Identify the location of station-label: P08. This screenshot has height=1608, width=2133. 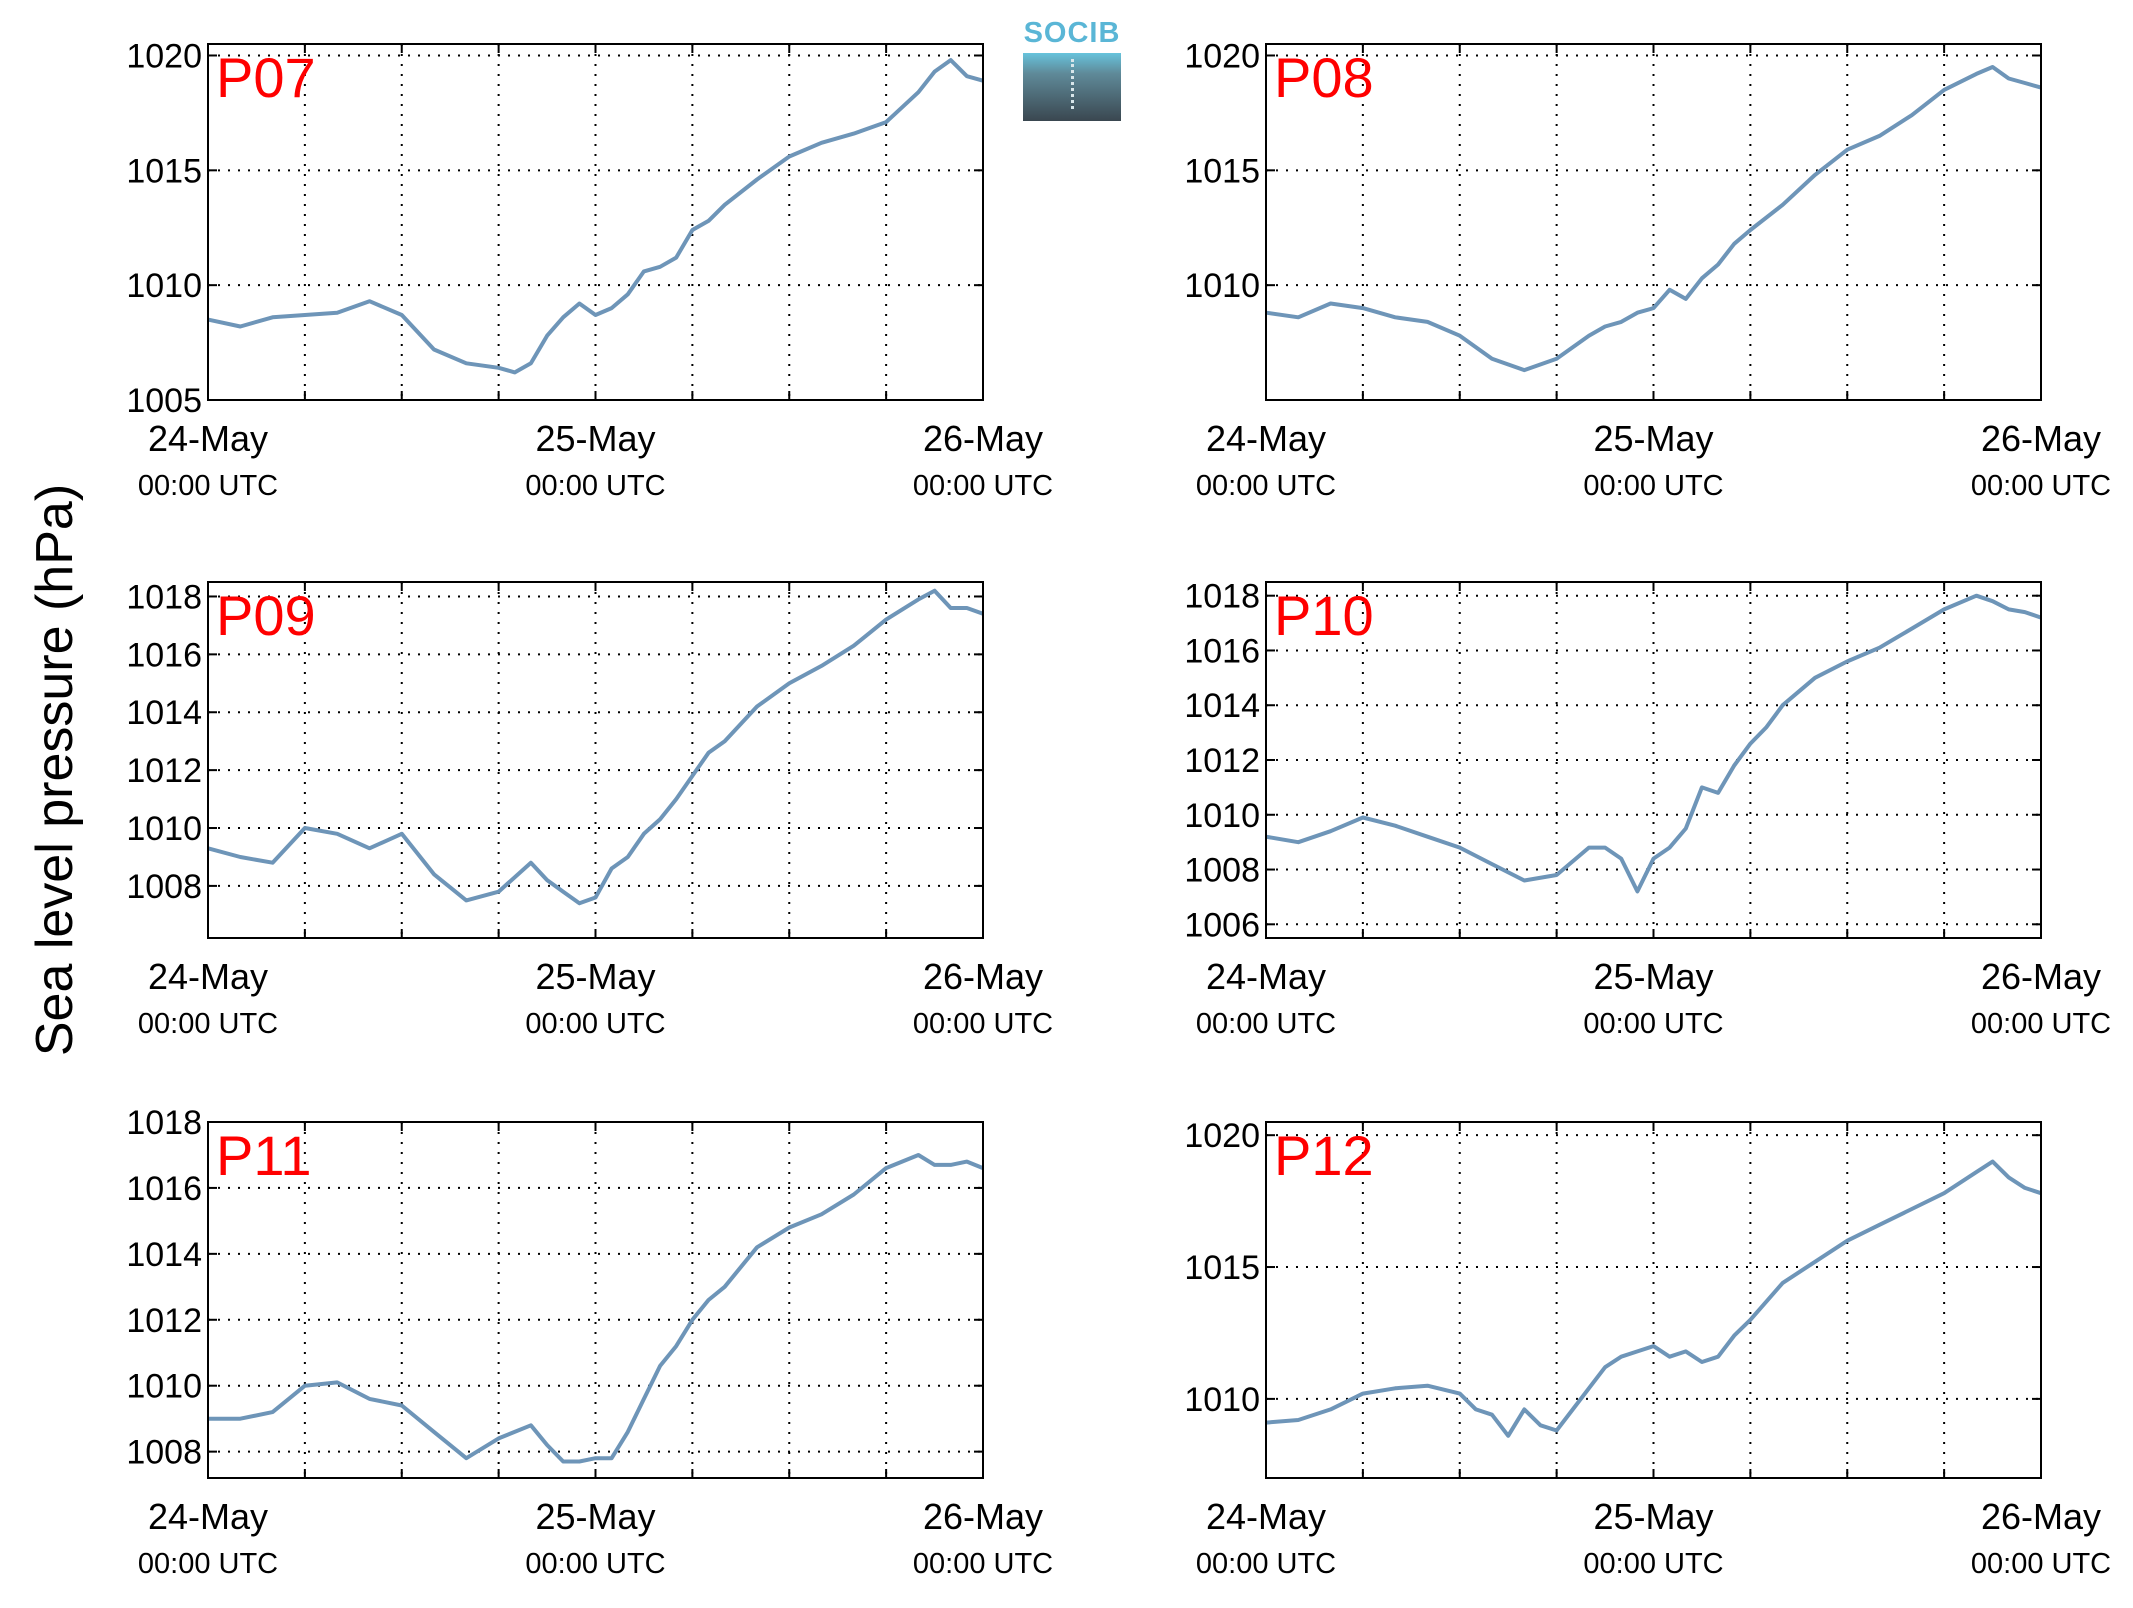
(1324, 77).